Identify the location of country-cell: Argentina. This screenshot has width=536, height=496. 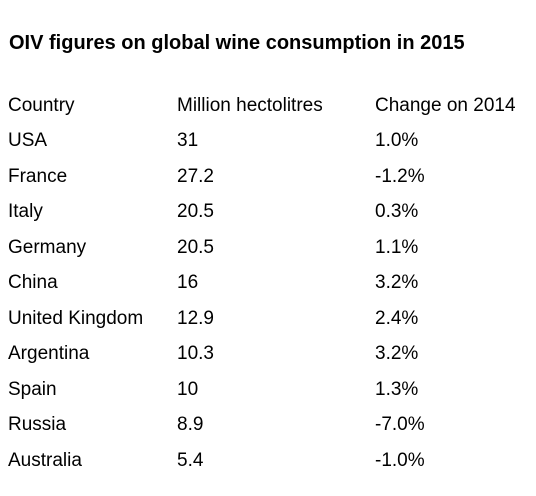
(49, 354).